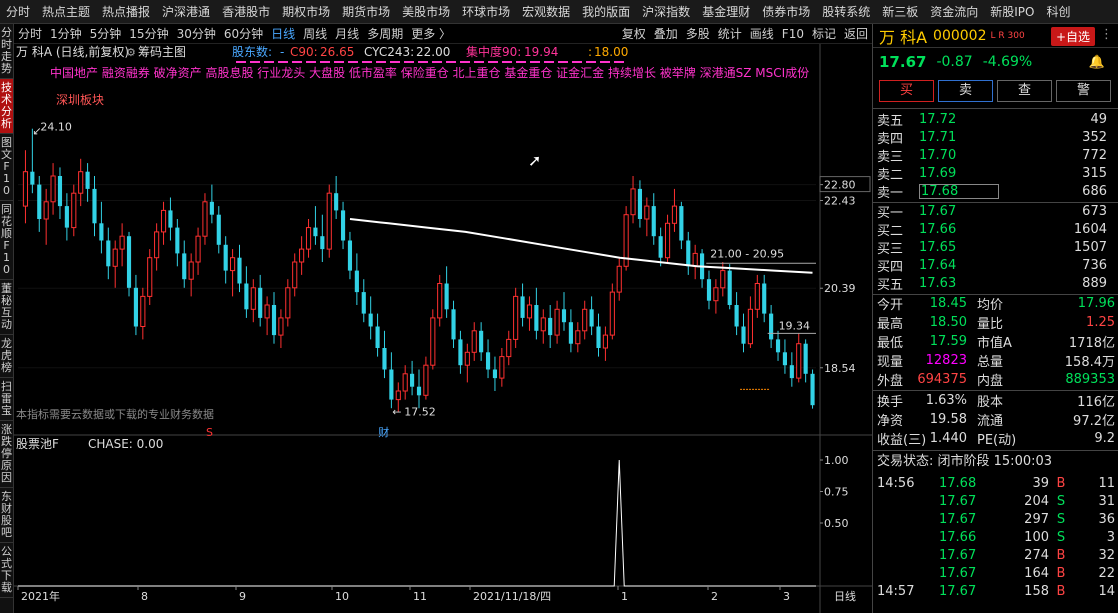  What do you see at coordinates (606, 11) in the screenshot?
I see `menu-item: 我的版面` at bounding box center [606, 11].